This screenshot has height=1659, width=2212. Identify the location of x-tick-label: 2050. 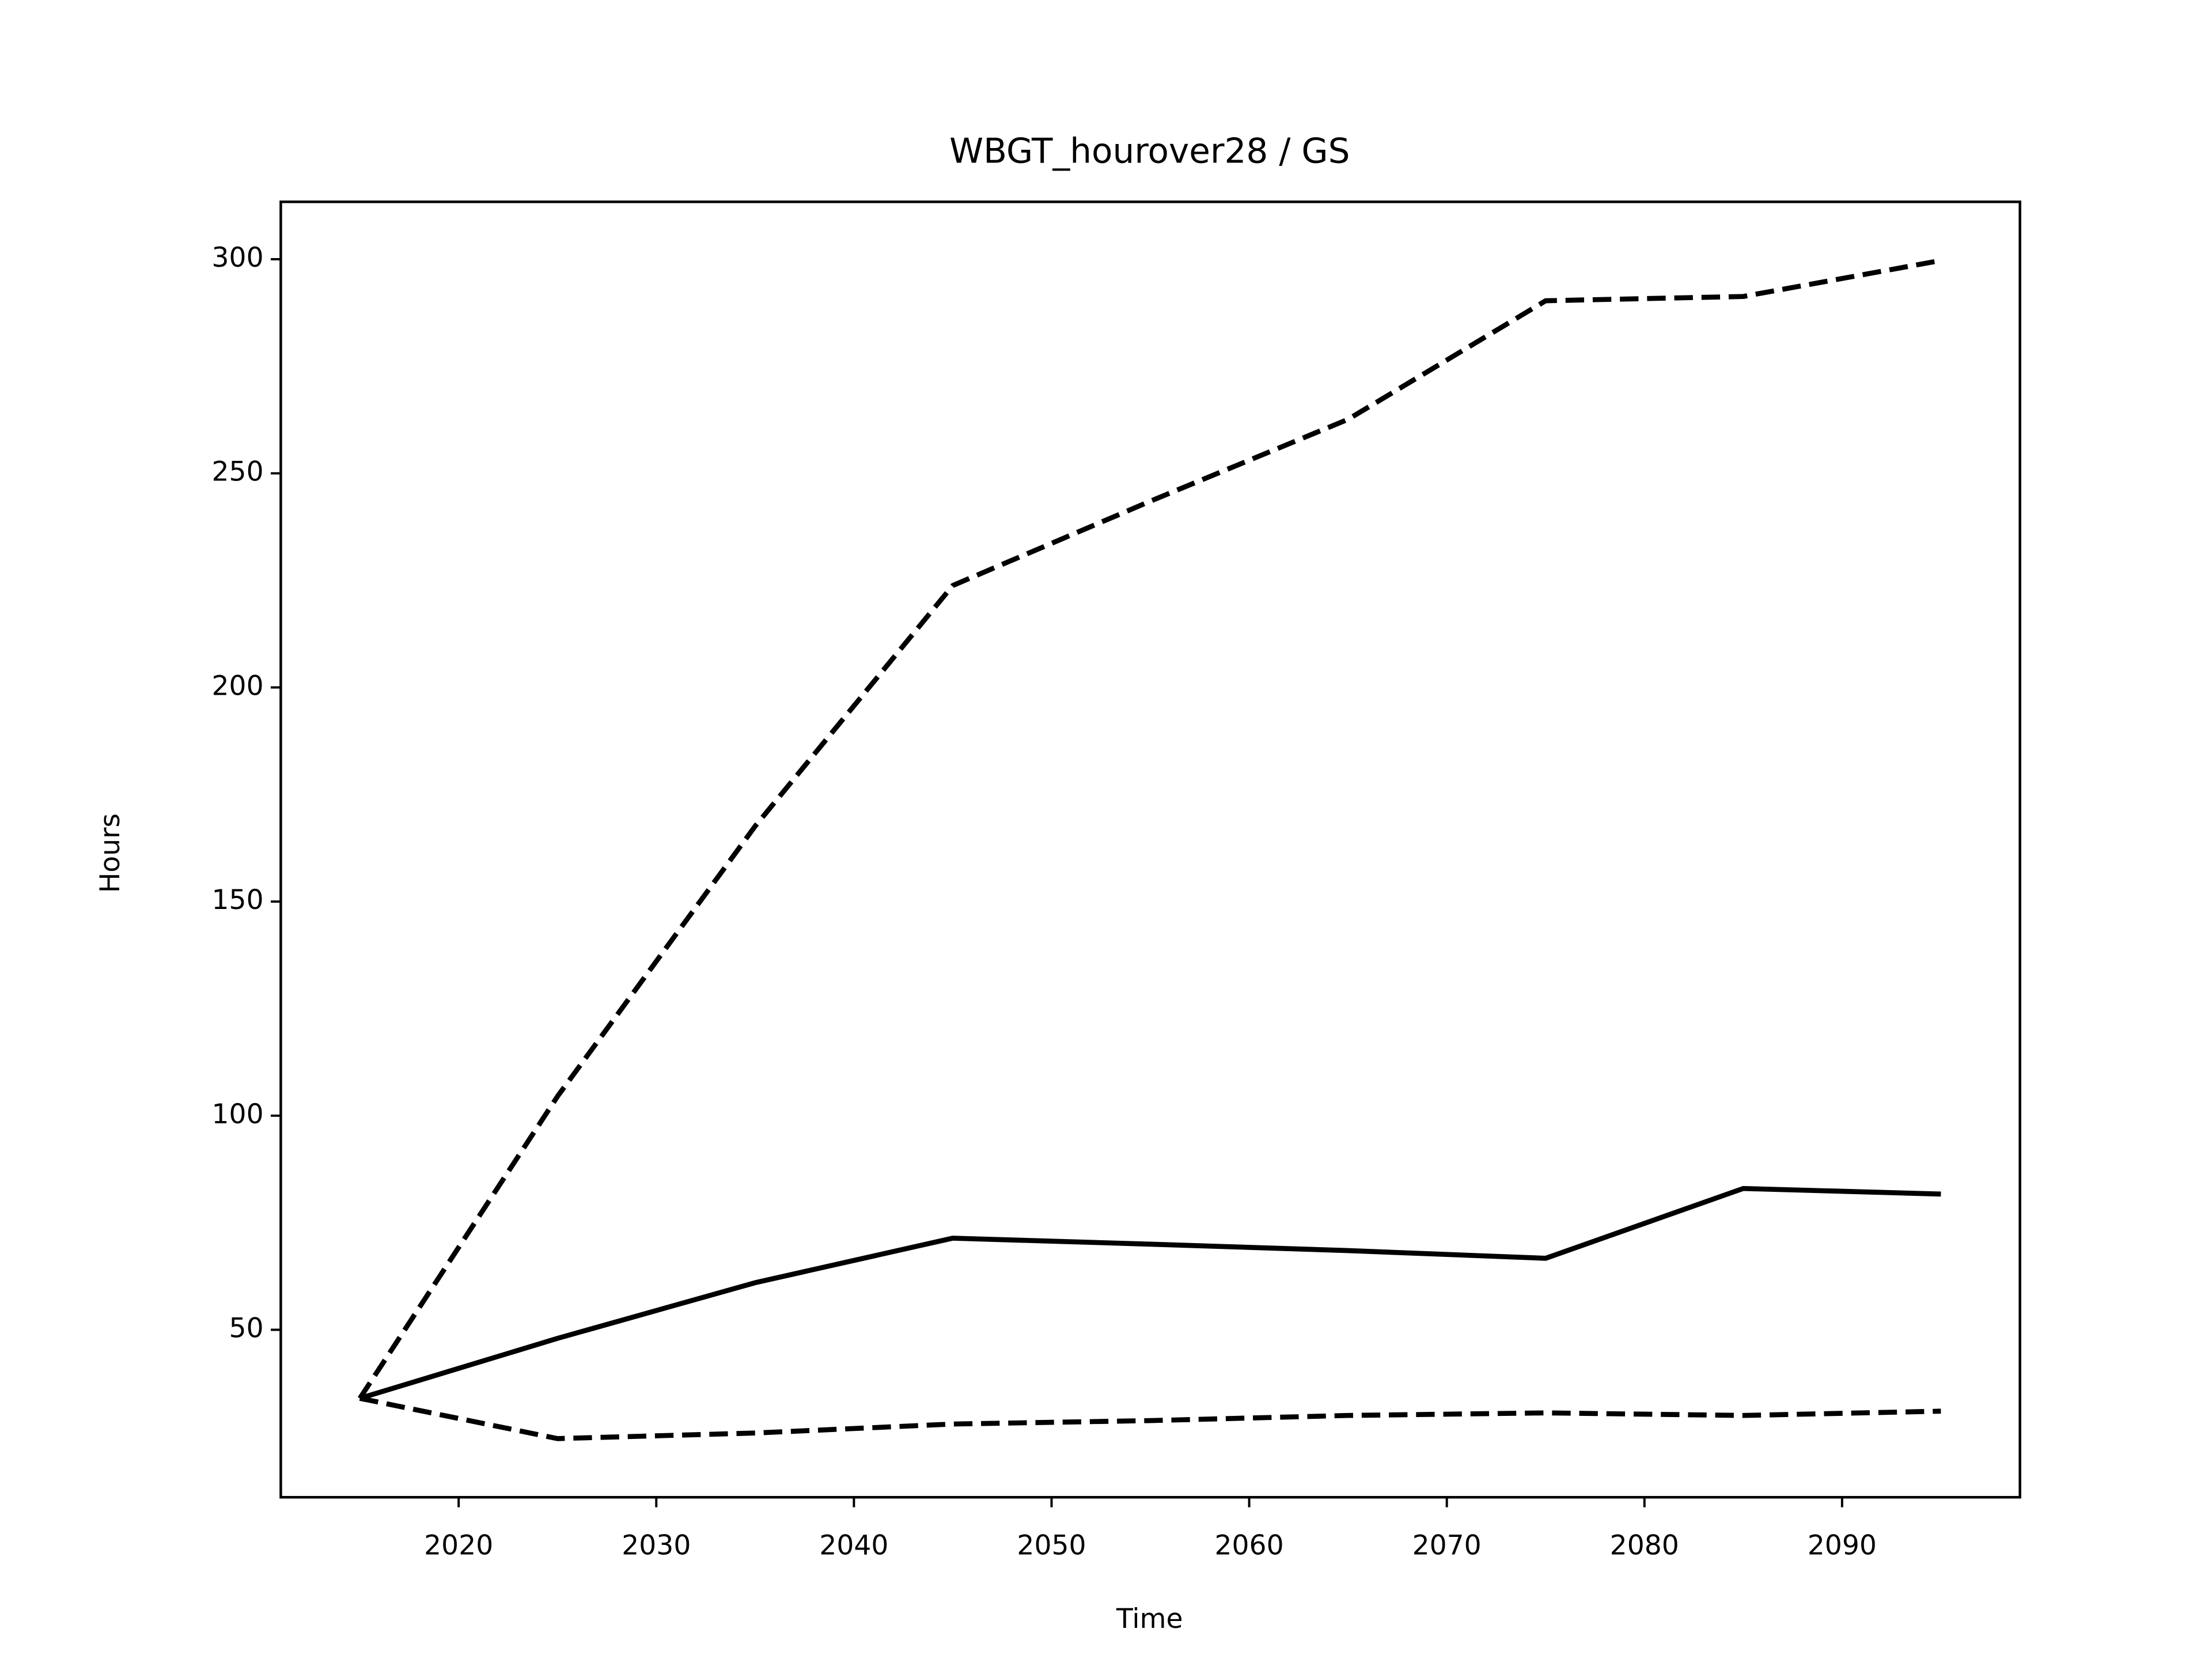
(1051, 1546).